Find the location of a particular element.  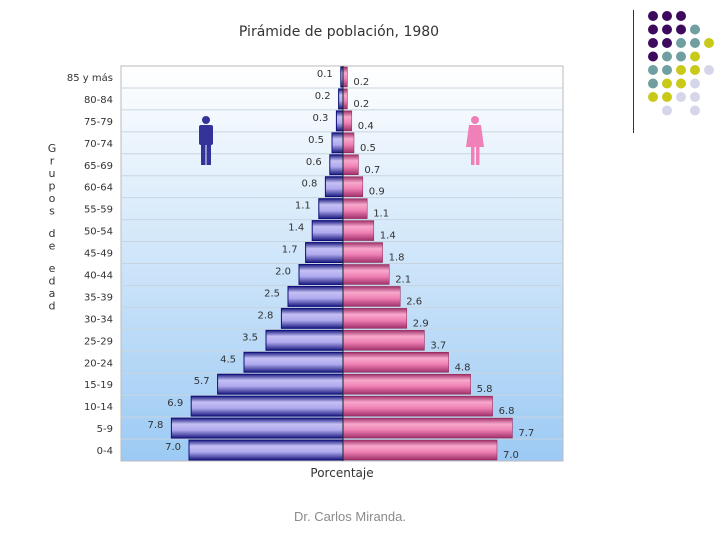

y-tick-label: 30-34 is located at coordinates (98, 319).